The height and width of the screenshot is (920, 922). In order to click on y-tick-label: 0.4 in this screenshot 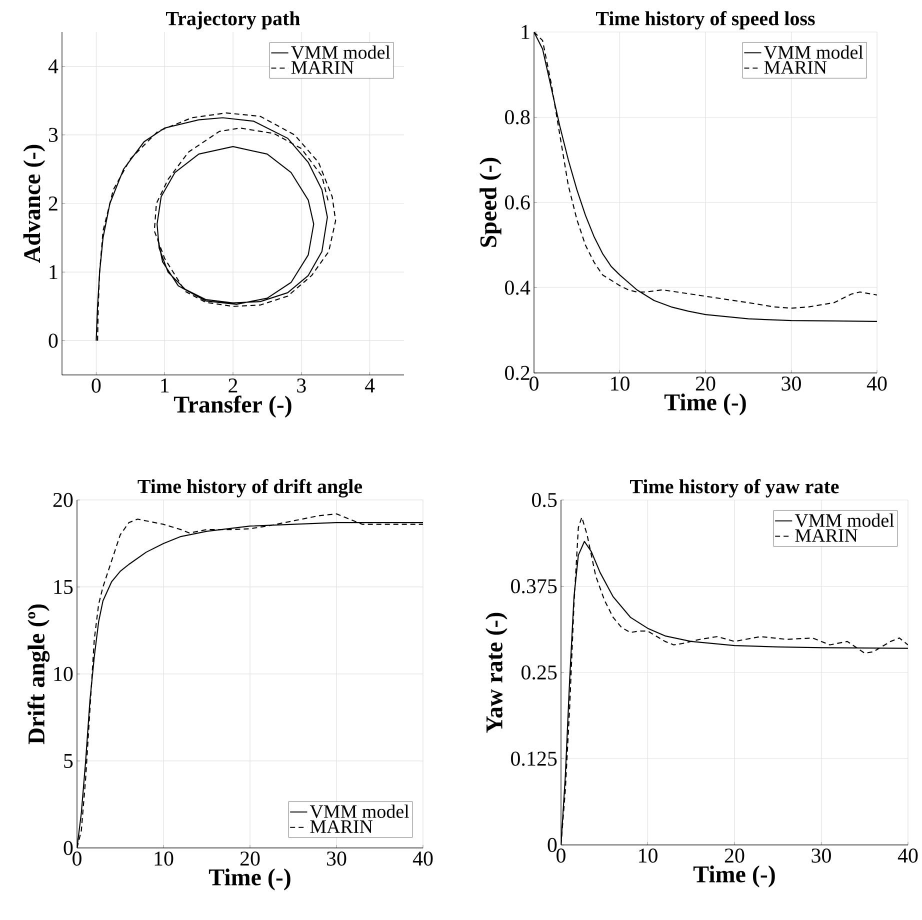, I will do `click(517, 287)`.